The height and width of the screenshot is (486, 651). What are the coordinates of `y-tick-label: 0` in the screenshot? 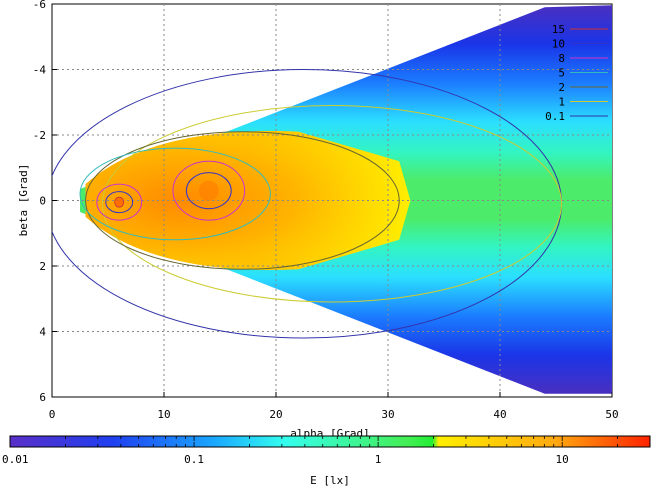 It's located at (42, 201).